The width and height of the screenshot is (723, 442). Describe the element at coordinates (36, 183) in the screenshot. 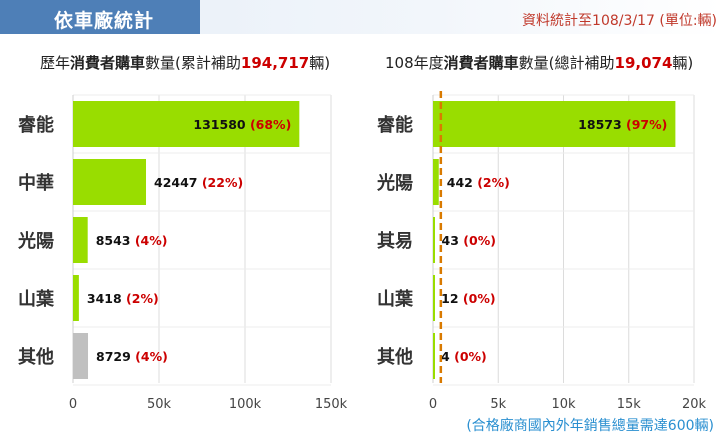

I see `left-category-label: 中華` at that location.